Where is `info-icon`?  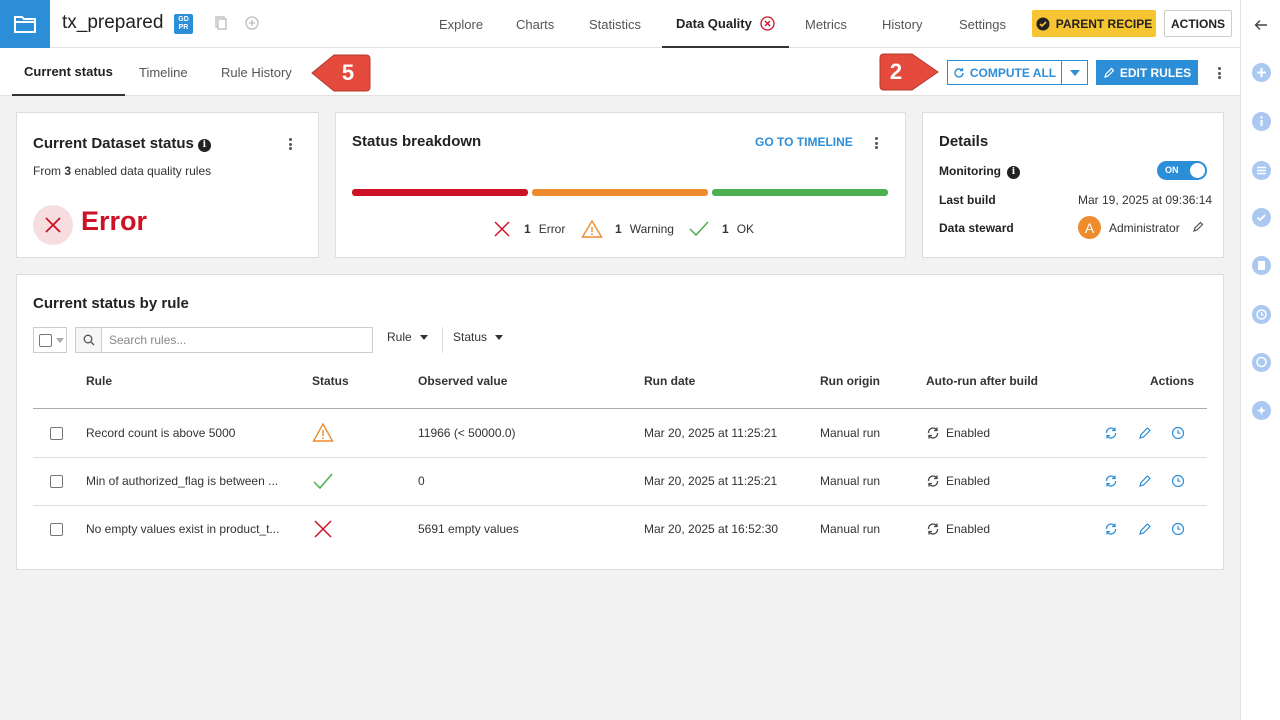
info-icon is located at coordinates (1261, 121).